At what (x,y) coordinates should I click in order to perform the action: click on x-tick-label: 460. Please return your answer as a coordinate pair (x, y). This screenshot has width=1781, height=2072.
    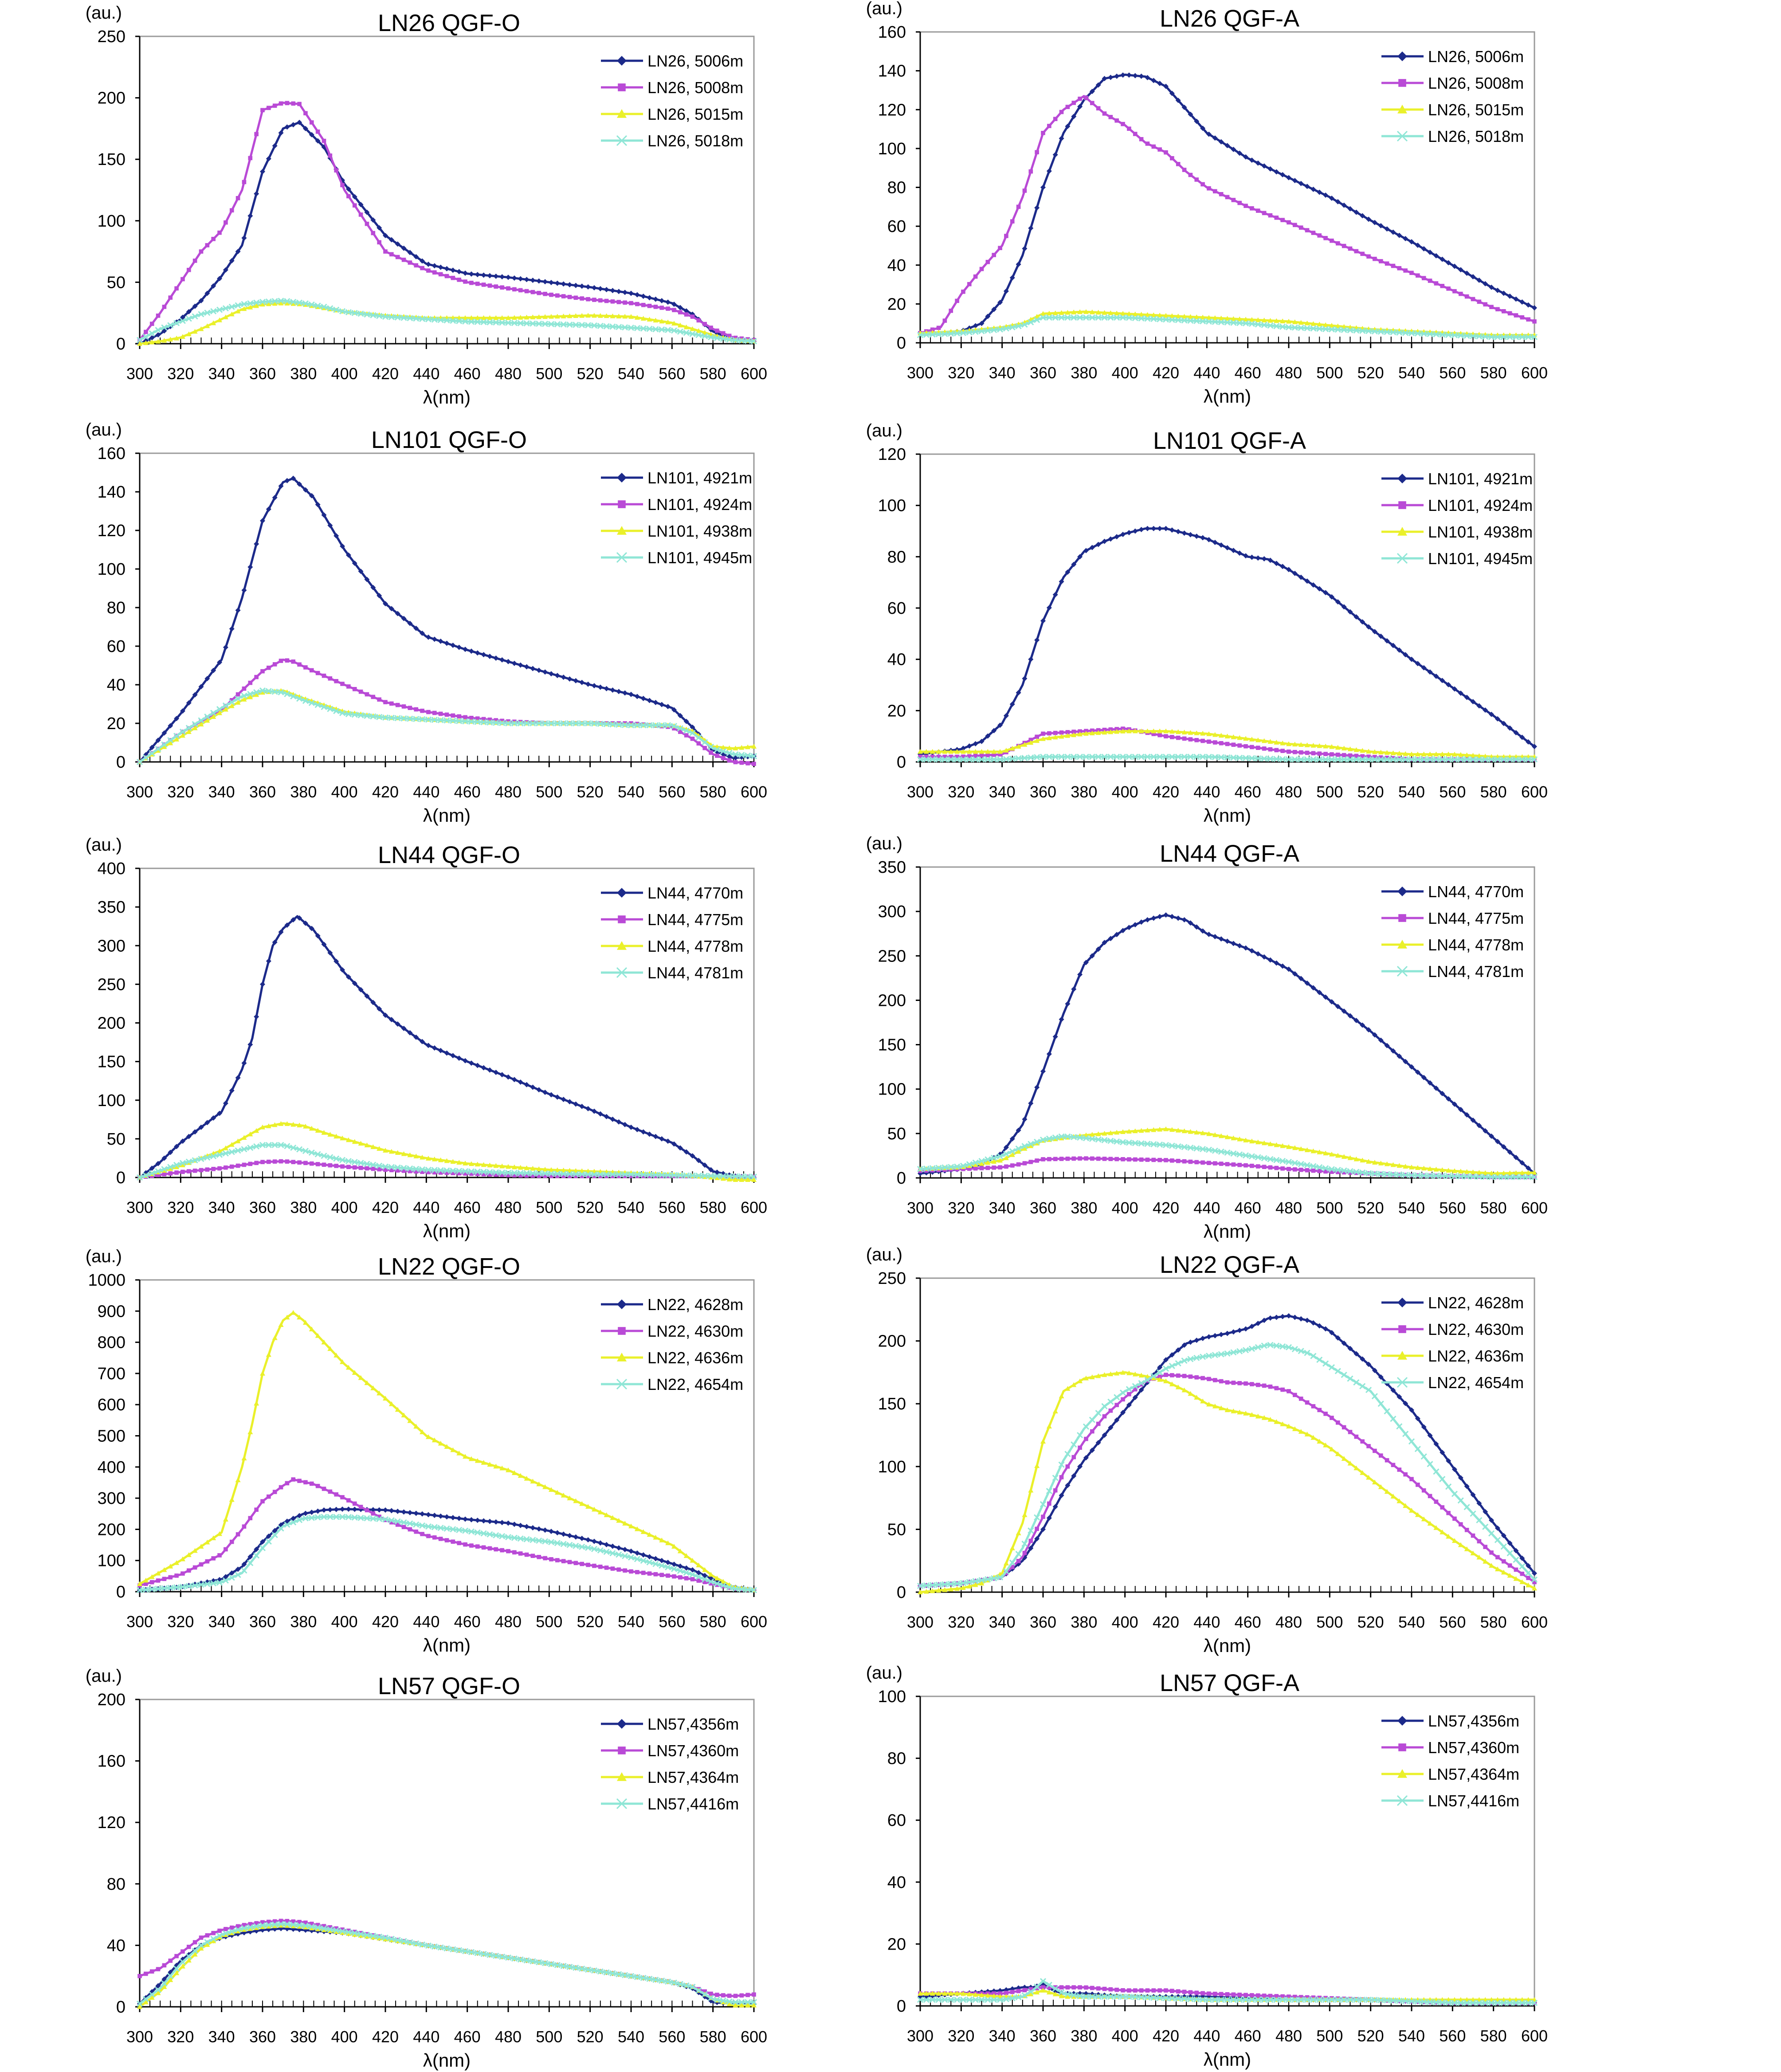
    Looking at the image, I should click on (468, 2037).